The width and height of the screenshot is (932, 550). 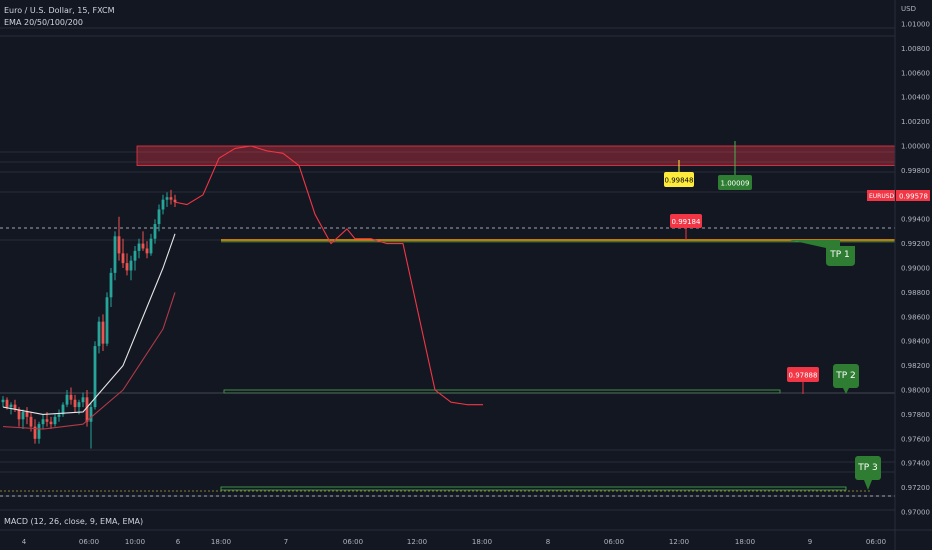 What do you see at coordinates (135, 542) in the screenshot?
I see `time-label-2: 10:00` at bounding box center [135, 542].